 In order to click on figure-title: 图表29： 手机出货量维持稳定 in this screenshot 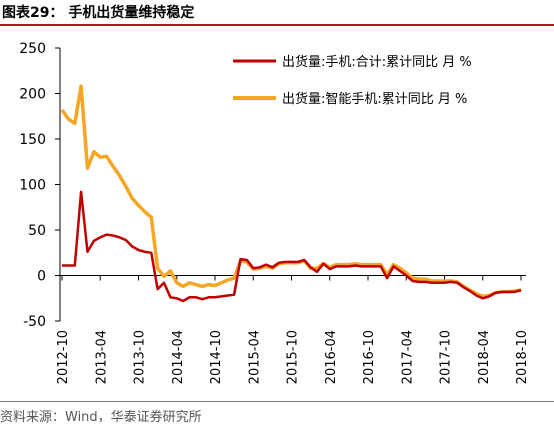, I will do `click(98, 13)`.